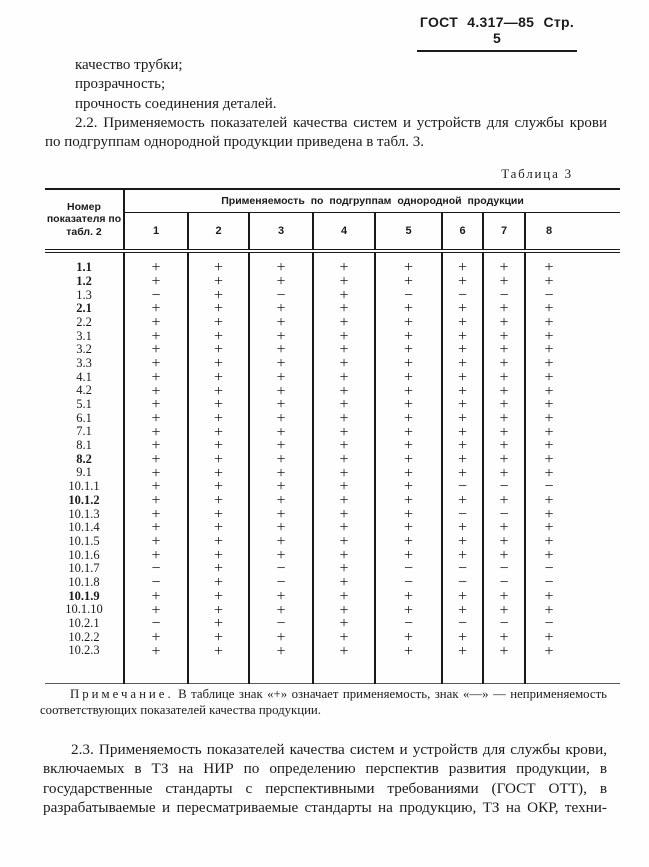 Image resolution: width=649 pixels, height=867 pixels. What do you see at coordinates (497, 33) in the screenshot?
I see `running-header: ГОСТ 4.317—85 Стр. 5` at bounding box center [497, 33].